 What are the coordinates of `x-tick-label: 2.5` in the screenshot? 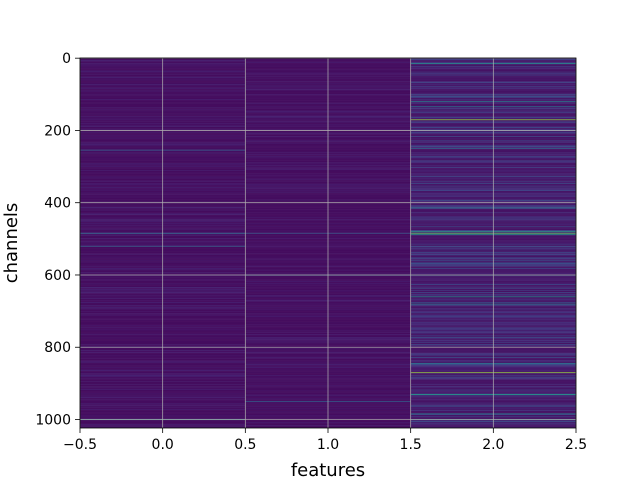 It's located at (576, 445).